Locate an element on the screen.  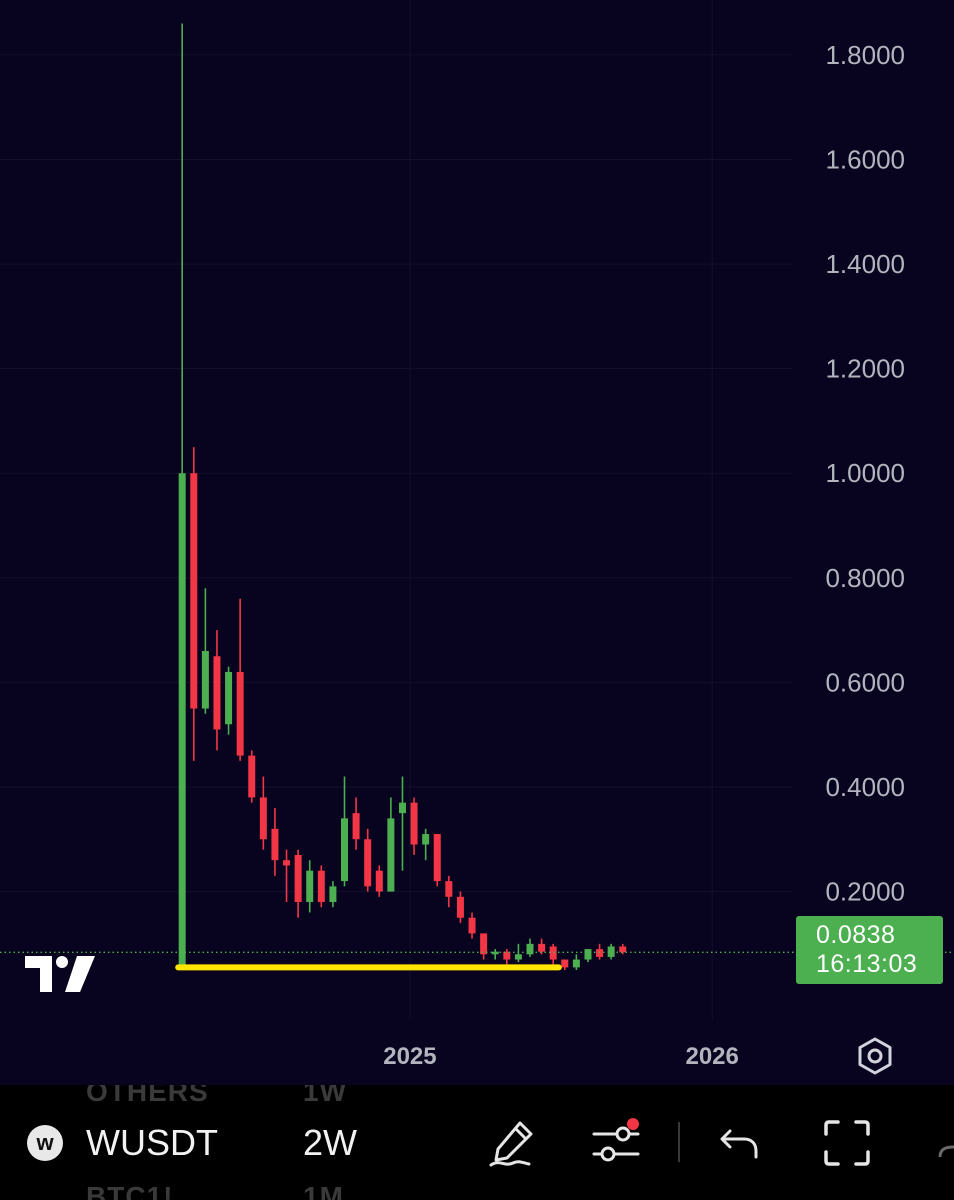
chart-settings-icon is located at coordinates (875, 1056).